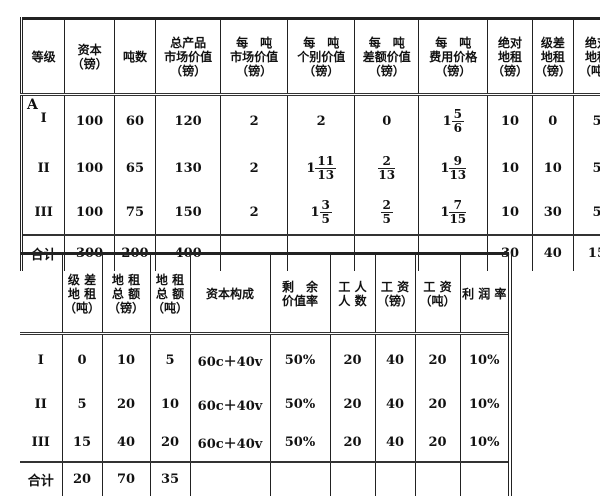  I want to click on cell-value: 120, so click(188, 121).